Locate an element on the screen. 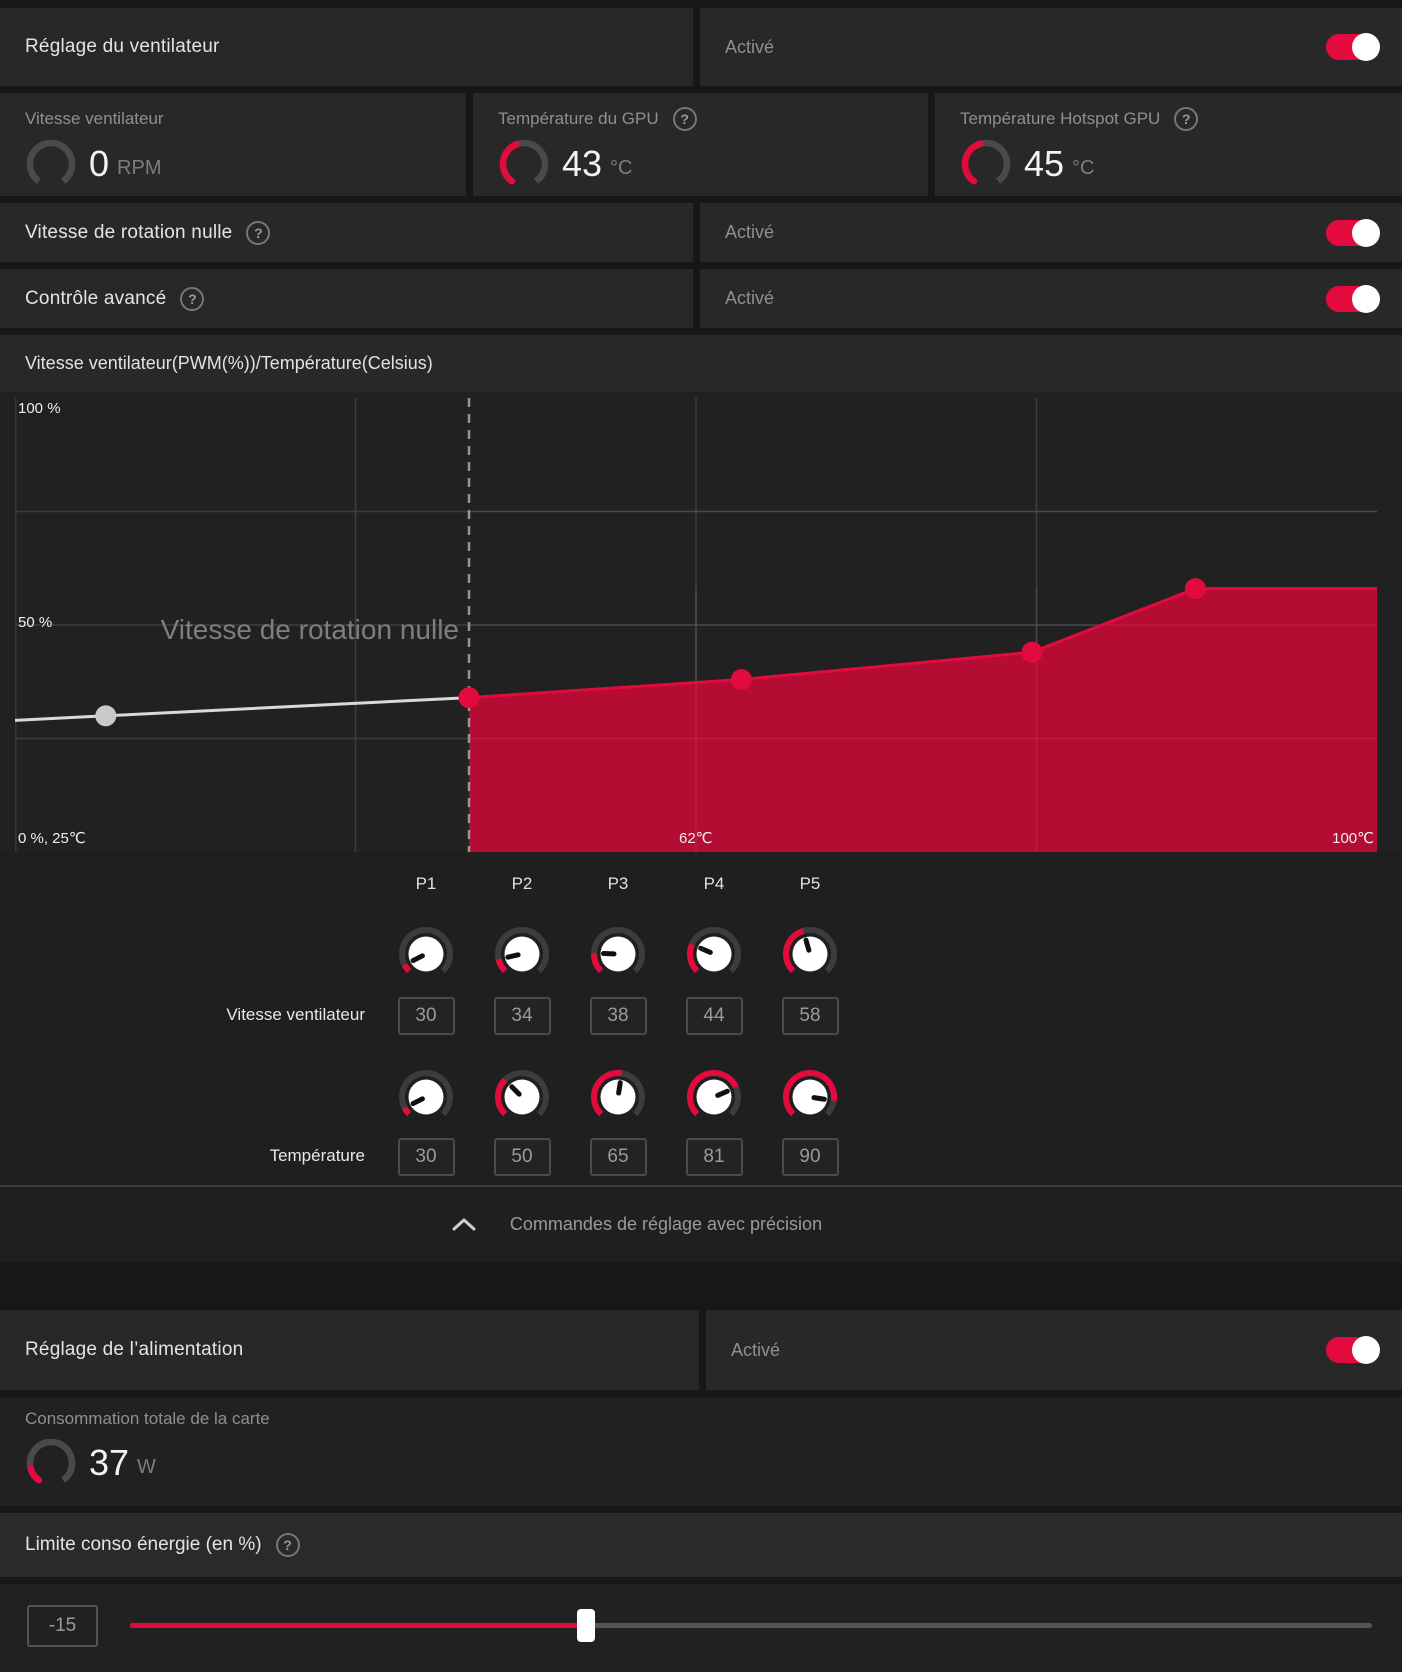 This screenshot has height=1672, width=1402. section-spacer is located at coordinates (701, 1286).